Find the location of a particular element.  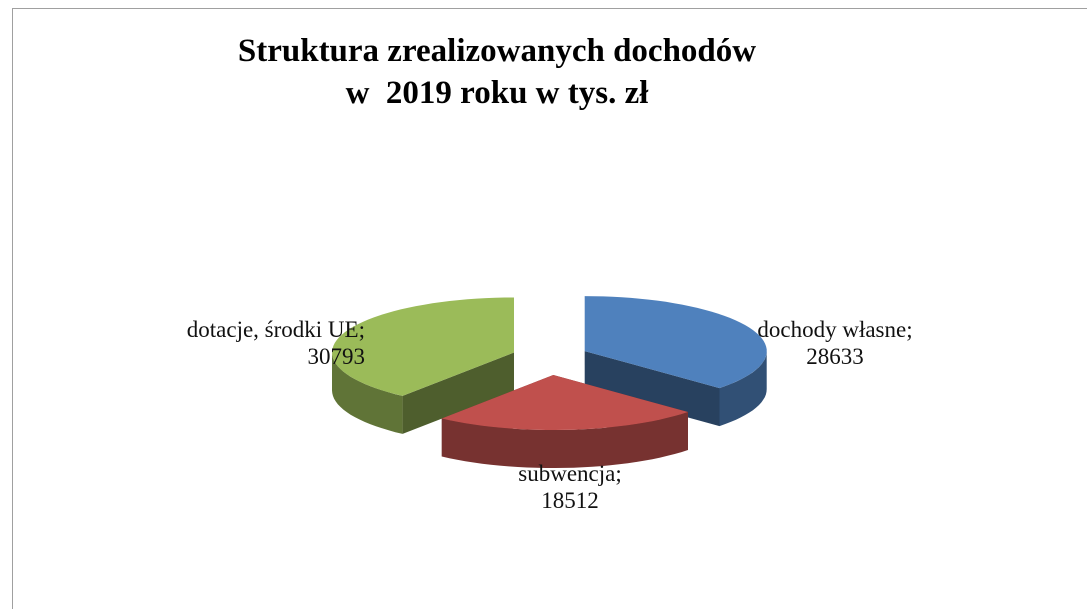

data-label: subwencja; 18512 is located at coordinates (570, 487).